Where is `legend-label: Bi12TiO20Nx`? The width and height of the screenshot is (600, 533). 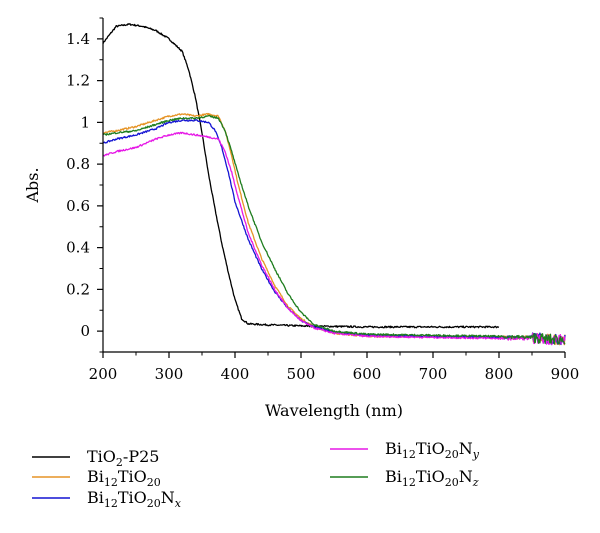 legend-label: Bi12TiO20Nx is located at coordinates (134, 499).